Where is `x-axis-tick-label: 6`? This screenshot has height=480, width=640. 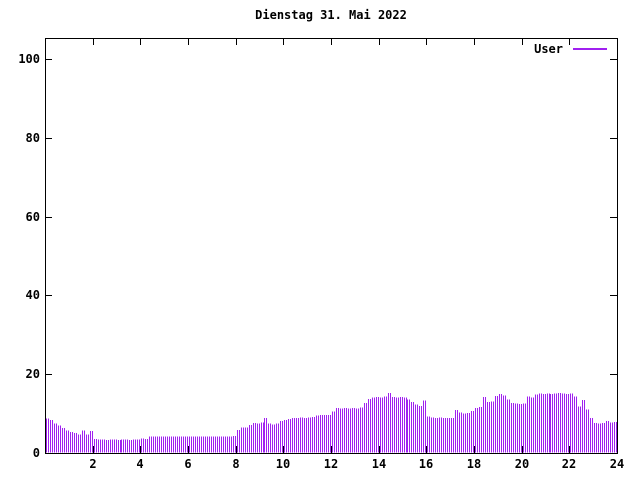 x-axis-tick-label: 6 is located at coordinates (188, 464).